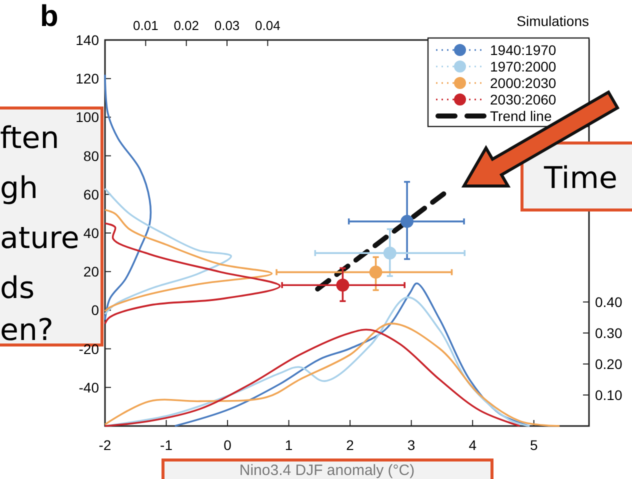  What do you see at coordinates (91, 194) in the screenshot?
I see `y-tick-label: 60` at bounding box center [91, 194].